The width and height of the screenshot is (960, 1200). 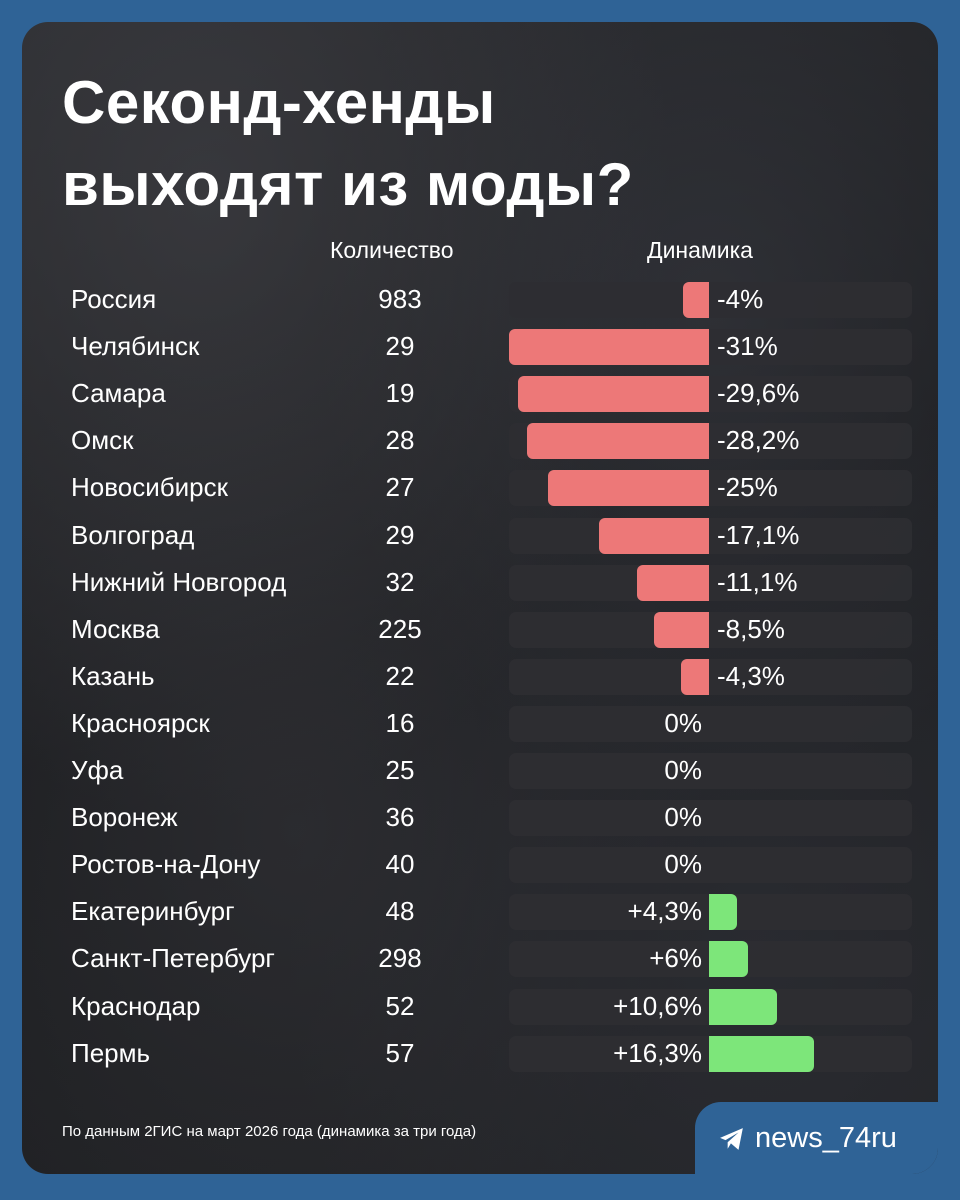 What do you see at coordinates (400, 675) in the screenshot?
I see `count-value: 22` at bounding box center [400, 675].